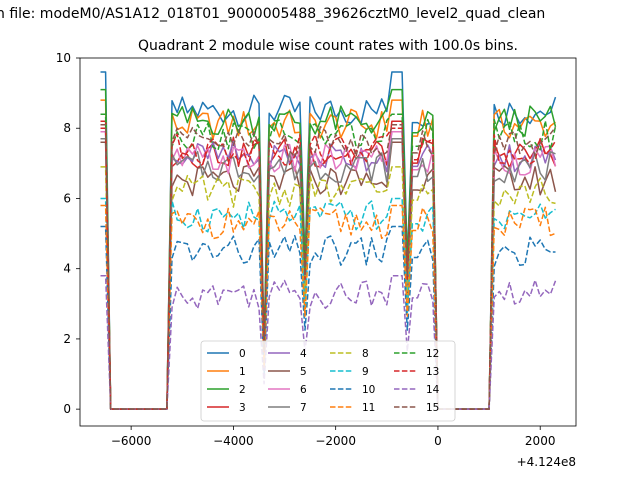 The width and height of the screenshot is (640, 480). I want to click on legend-label: 7, so click(303, 408).